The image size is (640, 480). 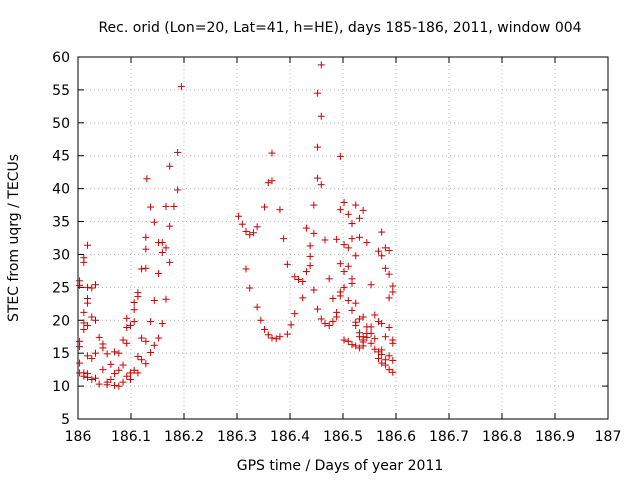 I want to click on x-axis-label: GPS time / Days of year 2011, so click(x=340, y=466).